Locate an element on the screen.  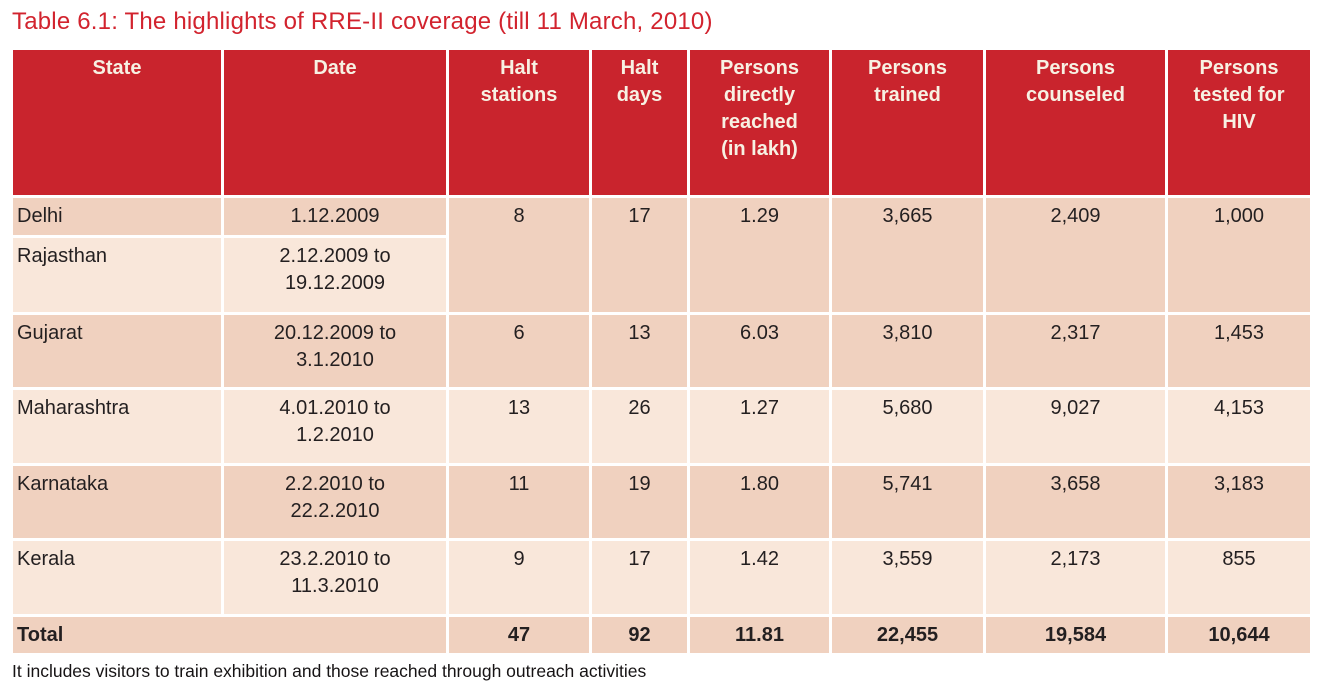
col-header-persons-directly-reached: Persons directly reached (in lakh) is located at coordinates (759, 122).